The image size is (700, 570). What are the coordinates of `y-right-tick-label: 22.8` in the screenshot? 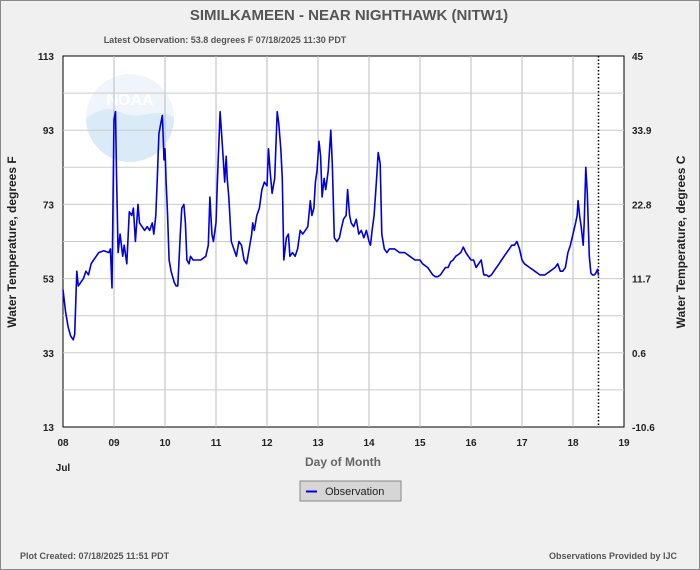 It's located at (642, 205).